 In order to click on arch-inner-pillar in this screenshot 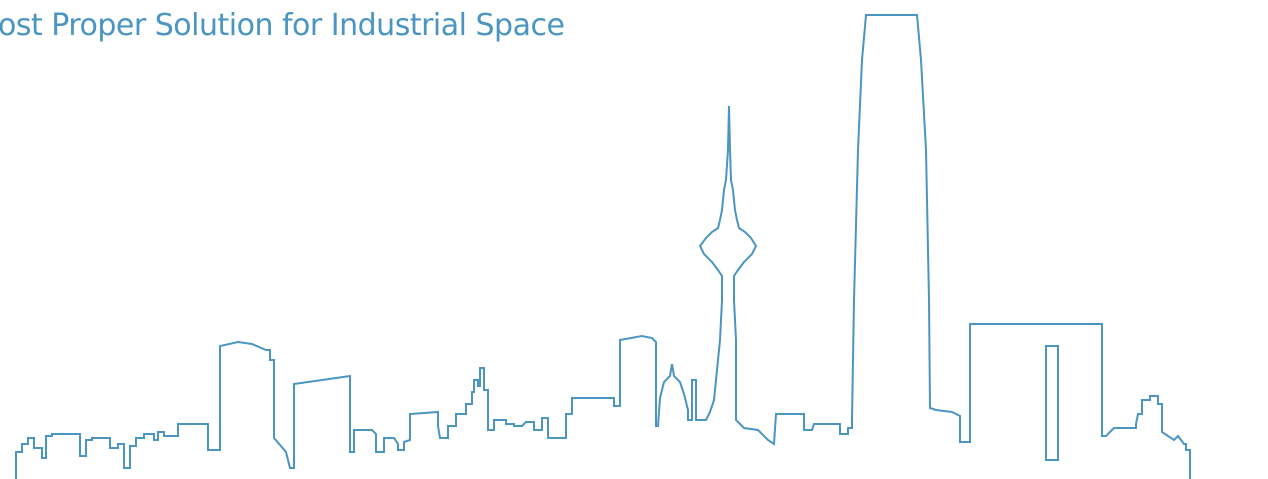, I will do `click(1052, 403)`.